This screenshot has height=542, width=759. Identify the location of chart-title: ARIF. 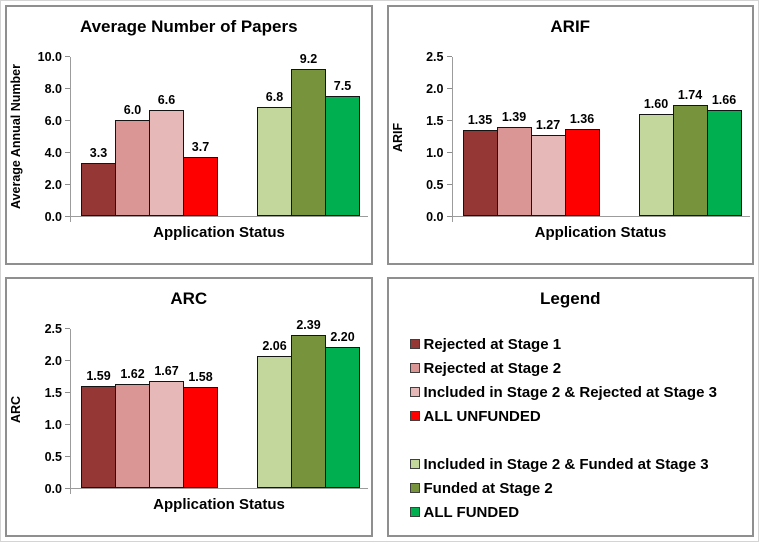
(570, 26).